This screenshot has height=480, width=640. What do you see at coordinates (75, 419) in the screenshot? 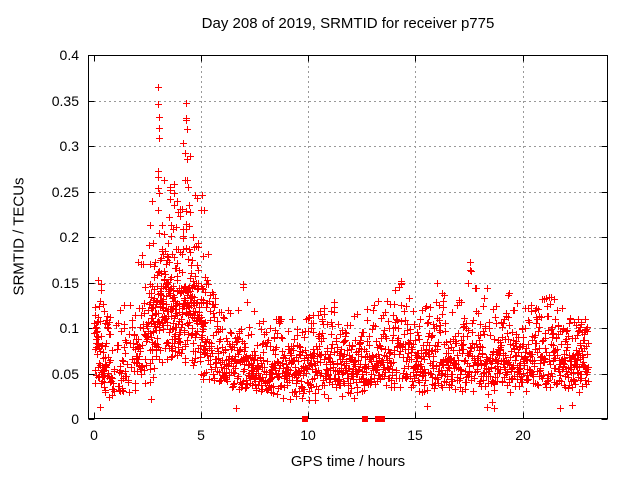
I see `y-tick-label: 0` at bounding box center [75, 419].